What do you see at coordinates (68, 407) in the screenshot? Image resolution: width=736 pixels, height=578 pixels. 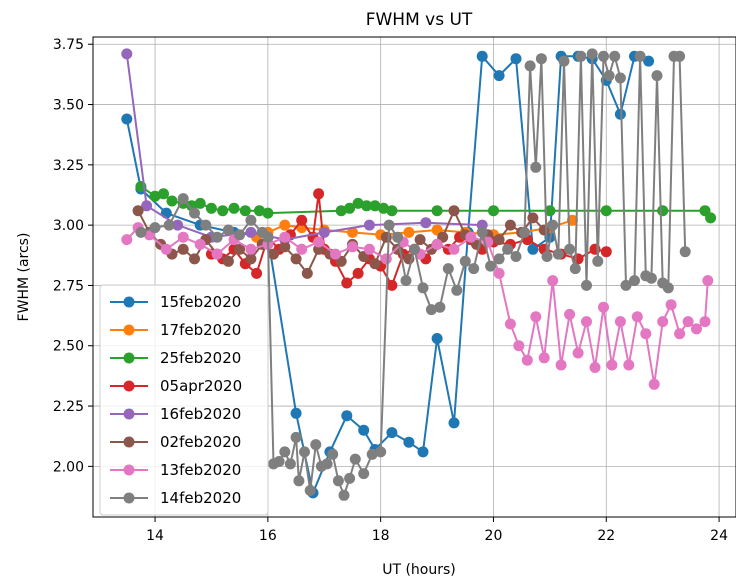 I see `y-tick-label: 2.25` at bounding box center [68, 407].